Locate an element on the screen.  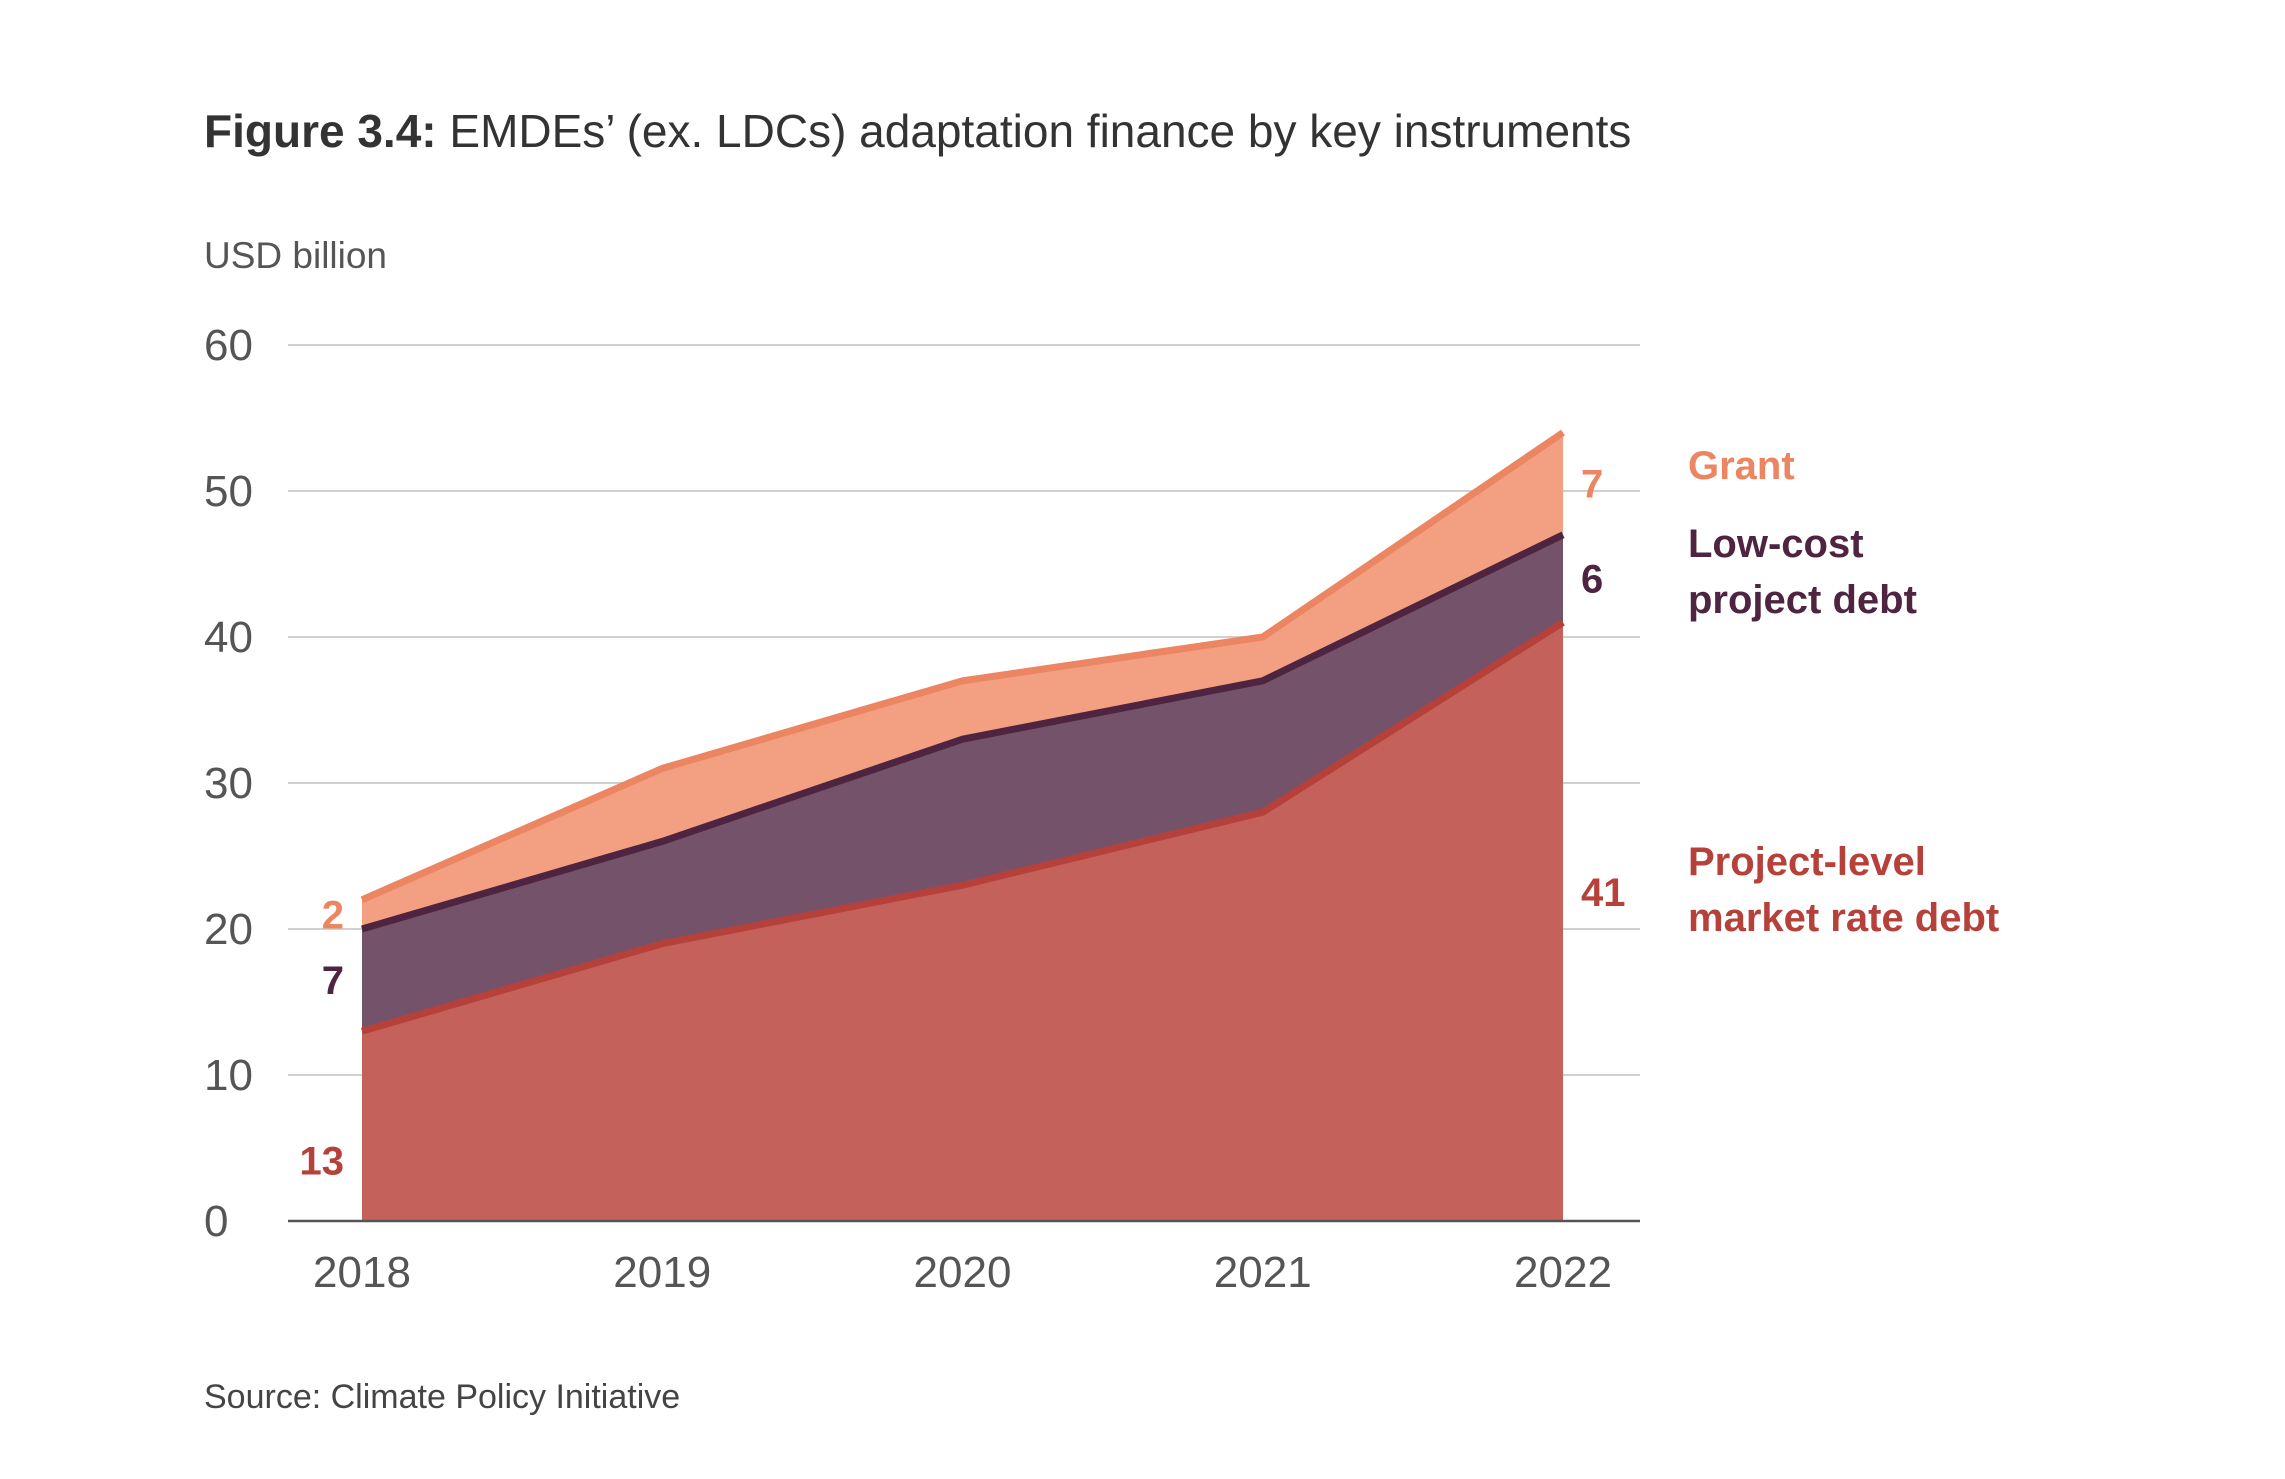
y-tick-label-60: 60 is located at coordinates (228, 345).